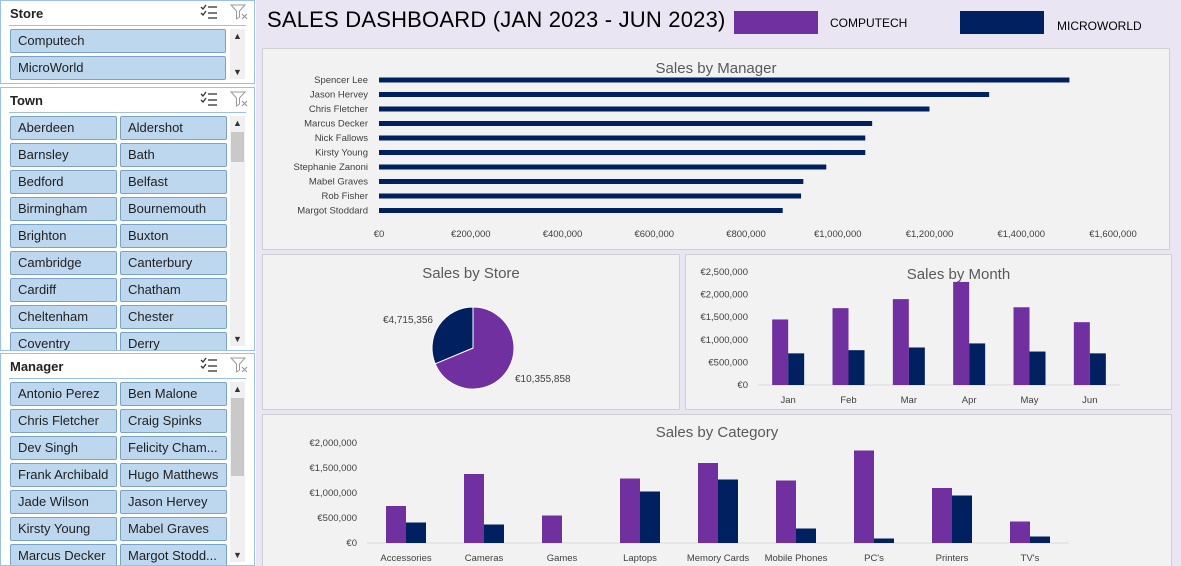 The height and width of the screenshot is (566, 1181). Describe the element at coordinates (1099, 26) in the screenshot. I see `legend-label-microworld: MICROWORLD` at that location.